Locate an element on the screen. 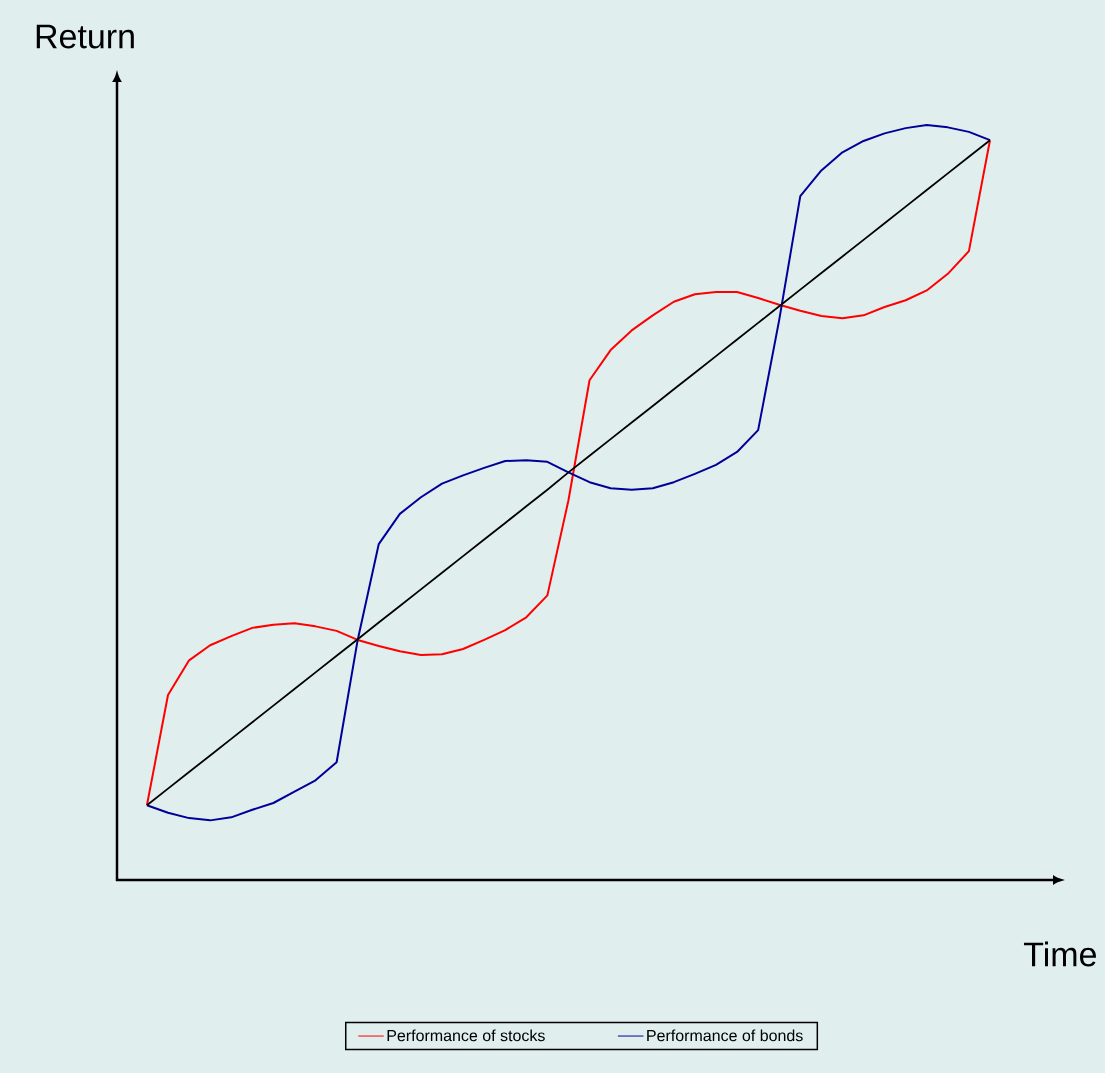 Image resolution: width=1105 pixels, height=1073 pixels. legend-label: Performance of bonds is located at coordinates (725, 1035).